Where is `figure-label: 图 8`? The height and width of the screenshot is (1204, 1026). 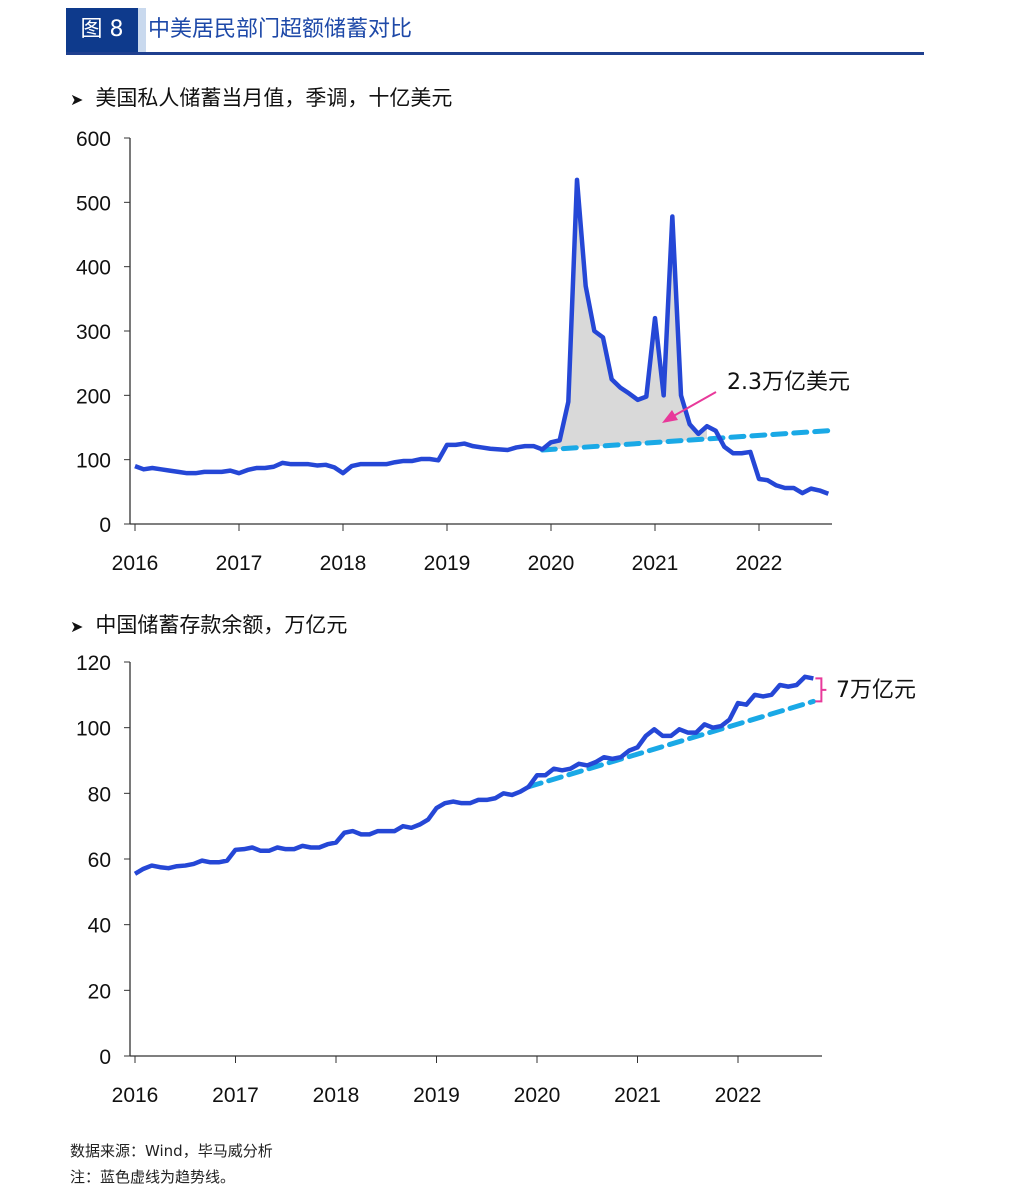 figure-label: 图 8 is located at coordinates (102, 30).